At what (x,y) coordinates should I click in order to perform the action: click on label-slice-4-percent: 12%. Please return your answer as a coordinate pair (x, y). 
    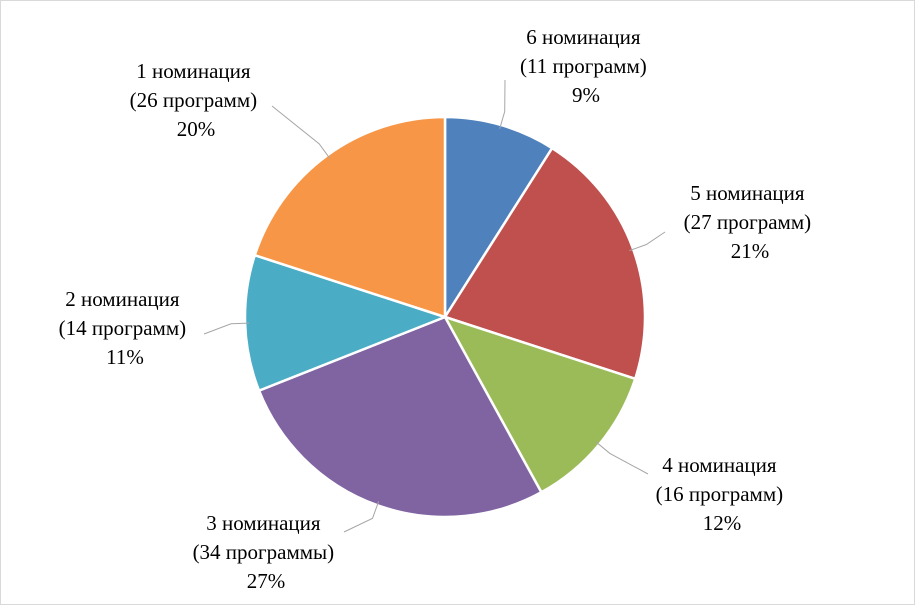
    Looking at the image, I should click on (722, 523).